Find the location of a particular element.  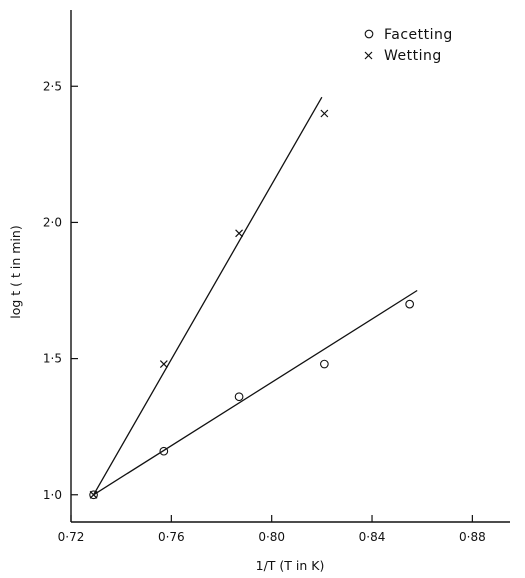

x-ticks: 0·72 0·76 0·80 0·84 0·88 is located at coordinates (272, 529).